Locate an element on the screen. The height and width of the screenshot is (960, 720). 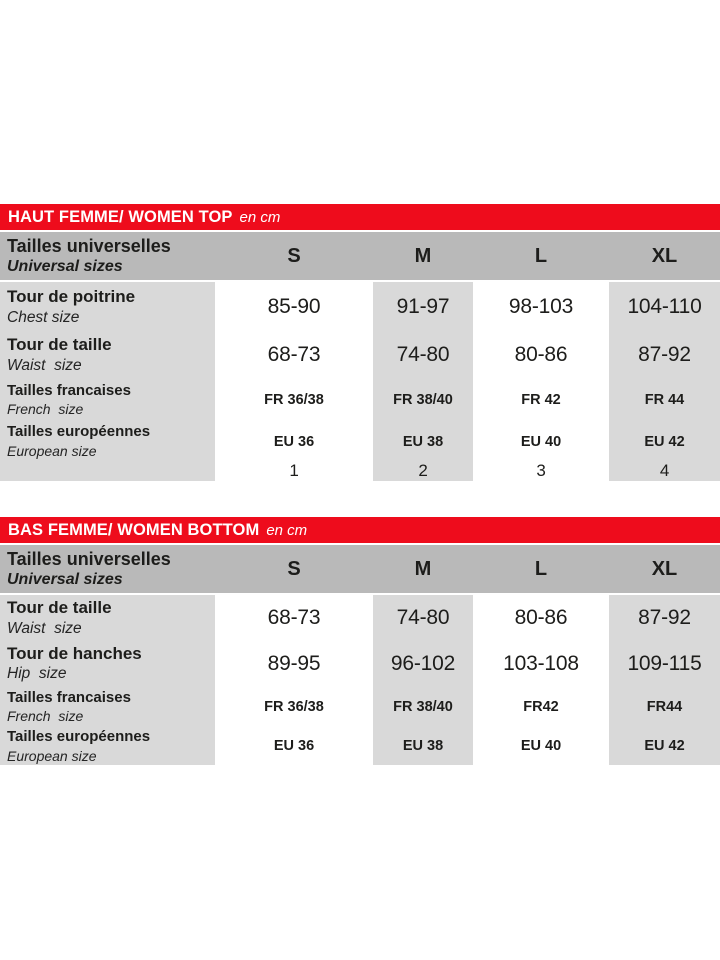
table-row: 1 2 3 4 is located at coordinates (360, 471).